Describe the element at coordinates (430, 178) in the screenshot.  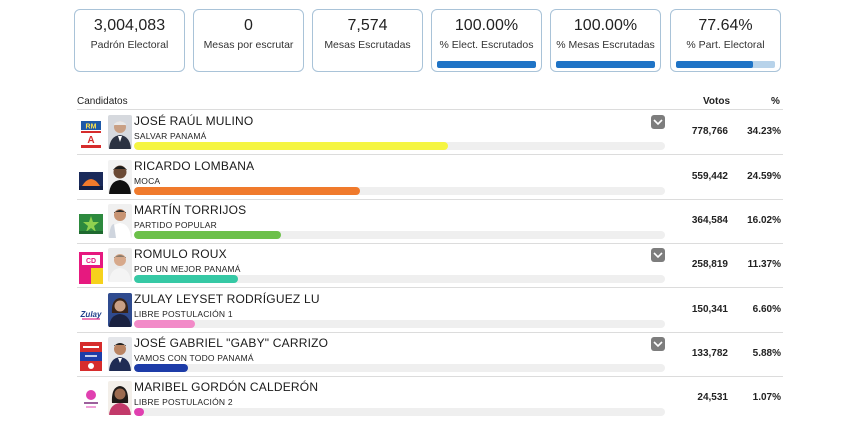
I see `candidate-row: RICARDO LOMBANA MOCA 559,442 24.59%` at that location.